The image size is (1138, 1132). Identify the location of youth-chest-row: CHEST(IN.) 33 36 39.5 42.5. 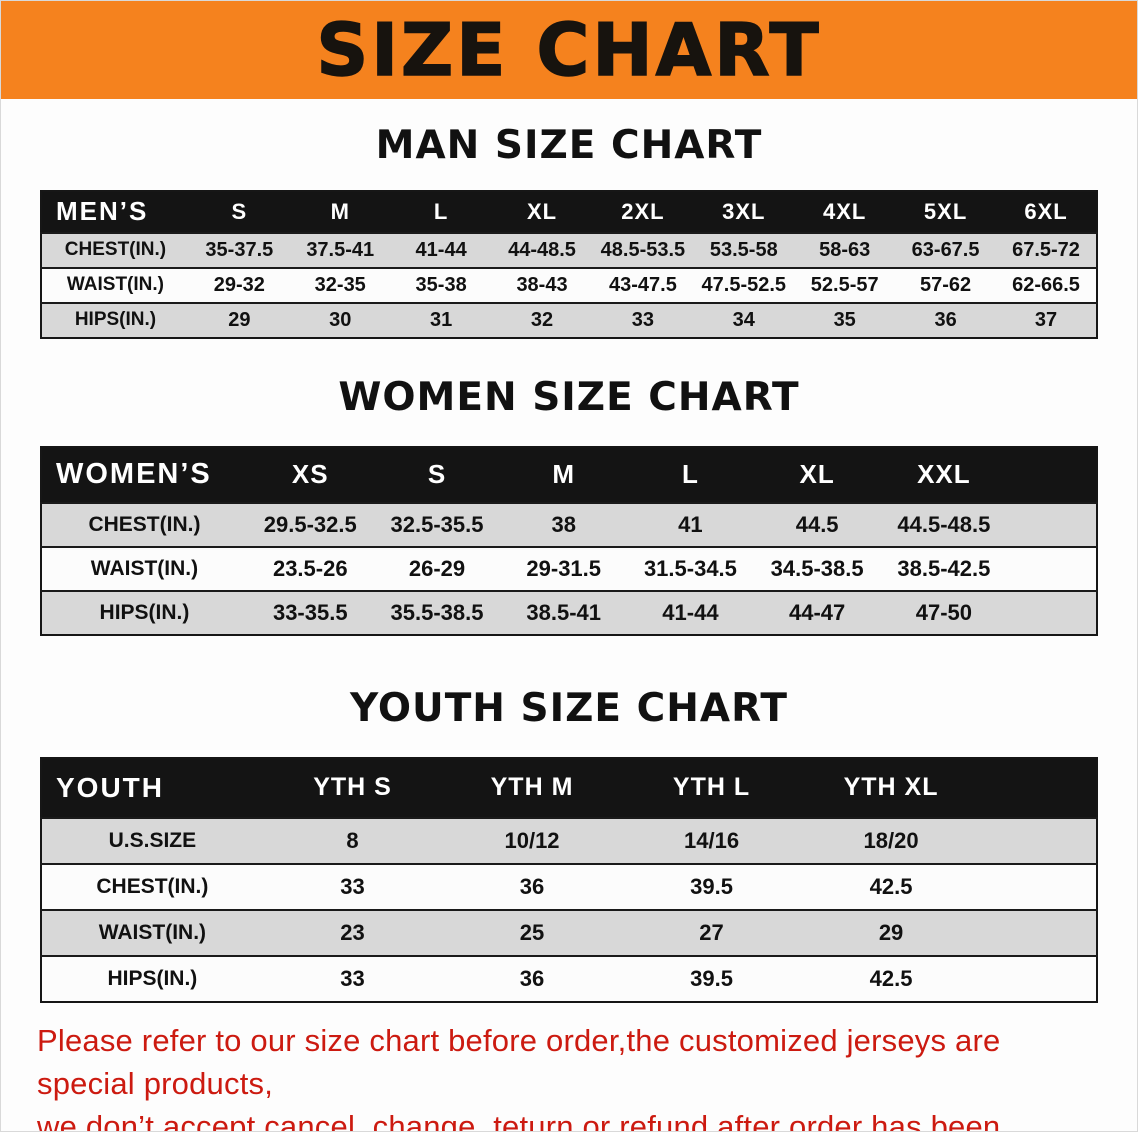
(569, 886).